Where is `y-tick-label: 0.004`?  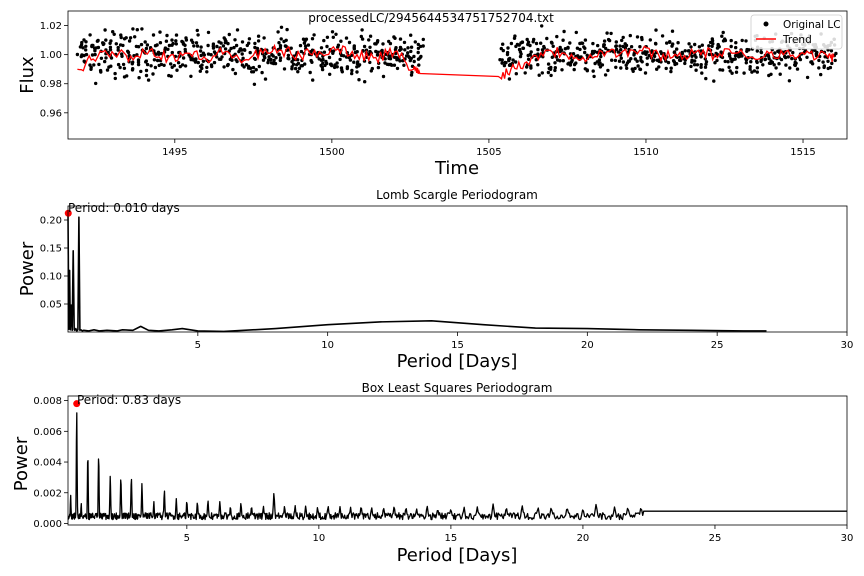 y-tick-label: 0.004 is located at coordinates (47, 463).